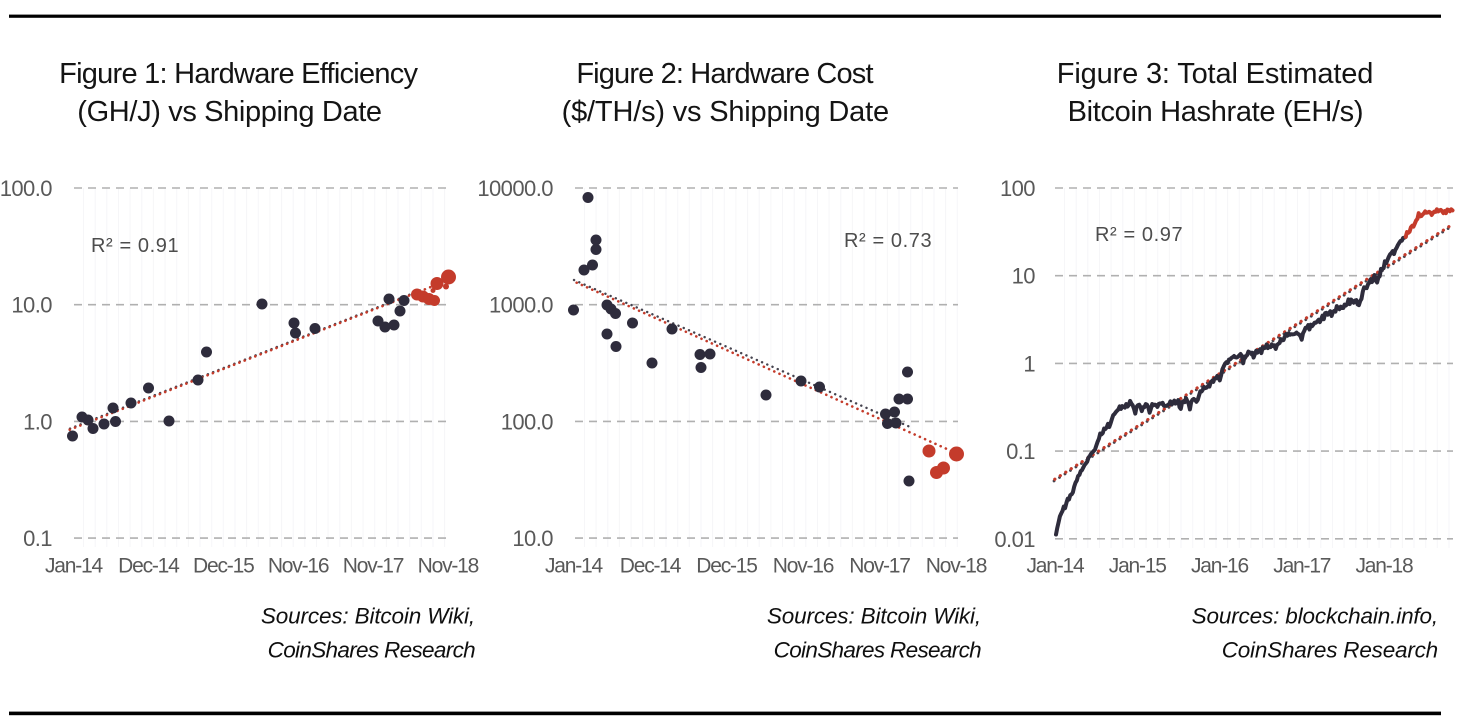 The height and width of the screenshot is (728, 1462). What do you see at coordinates (888, 241) in the screenshot?
I see `svg-text: R² = 0.73` at bounding box center [888, 241].